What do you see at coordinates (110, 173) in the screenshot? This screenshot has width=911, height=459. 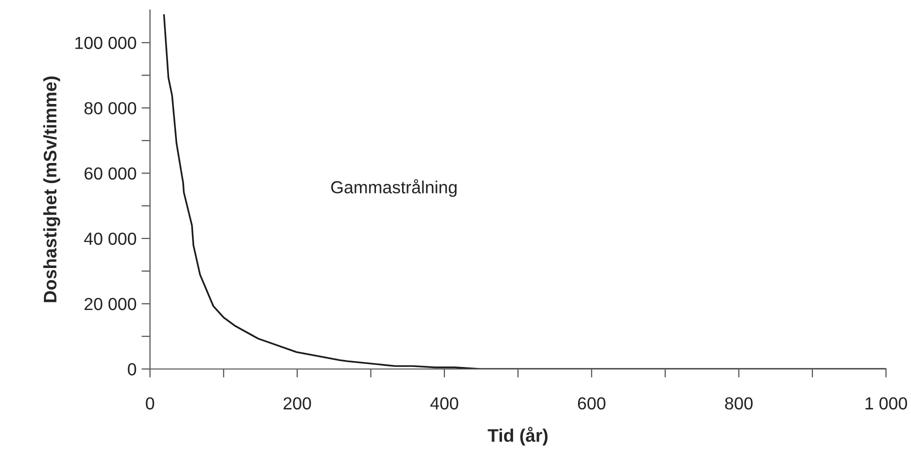 I see `y-tick-label: 60 000` at bounding box center [110, 173].